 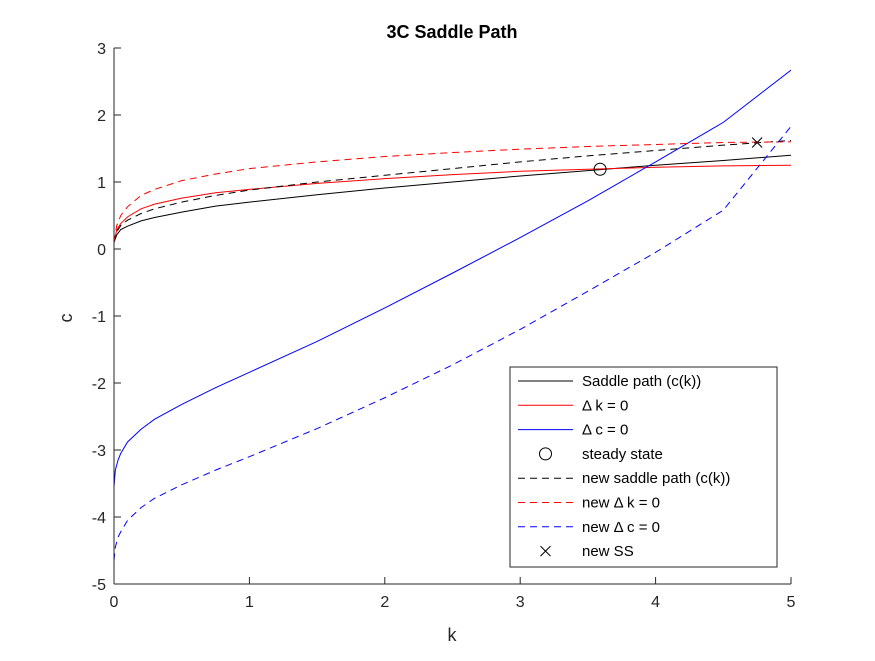 I want to click on legend-new-saddle-path-c-k-label: new saddle path (c(k)), so click(x=656, y=478).